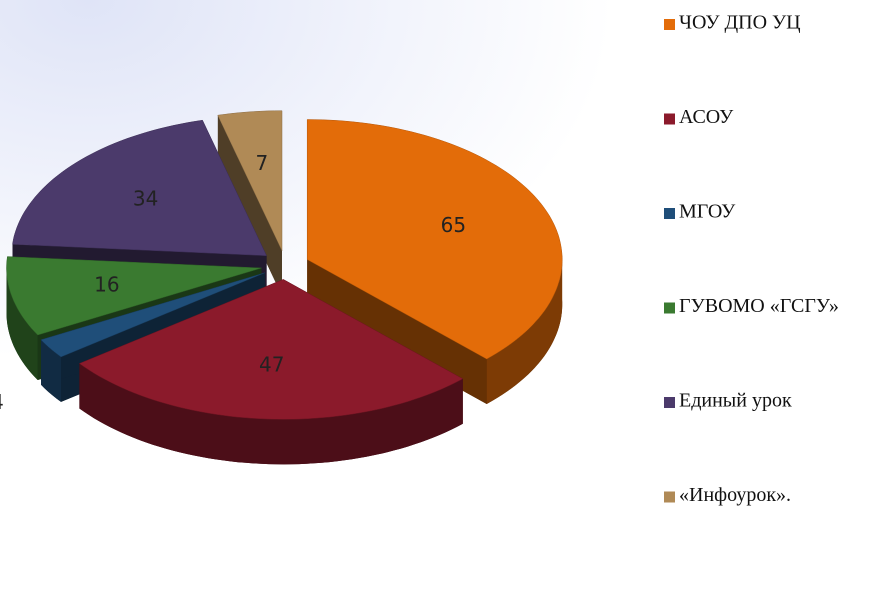 Image resolution: width=876 pixels, height=602 pixels. I want to click on legend-label: ГУВОМО «ГСГУ», so click(759, 306).